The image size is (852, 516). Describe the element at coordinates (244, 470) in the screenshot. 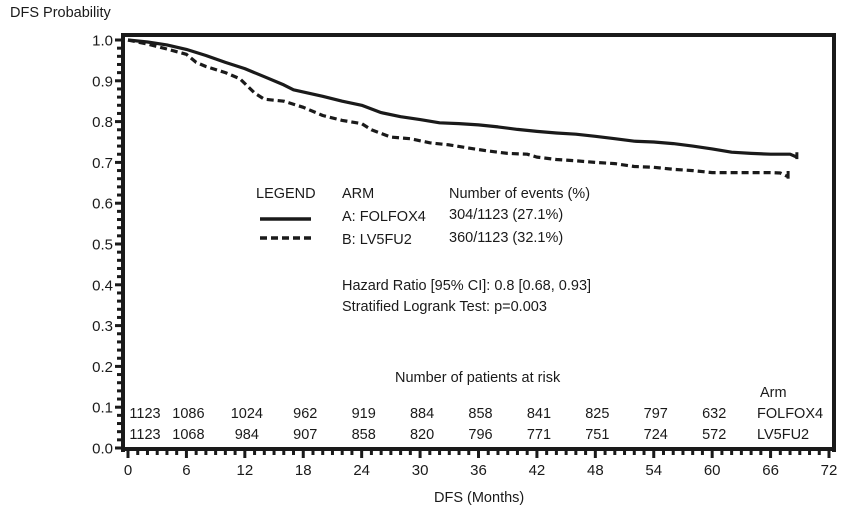

I see `x-tick-label: 12` at that location.